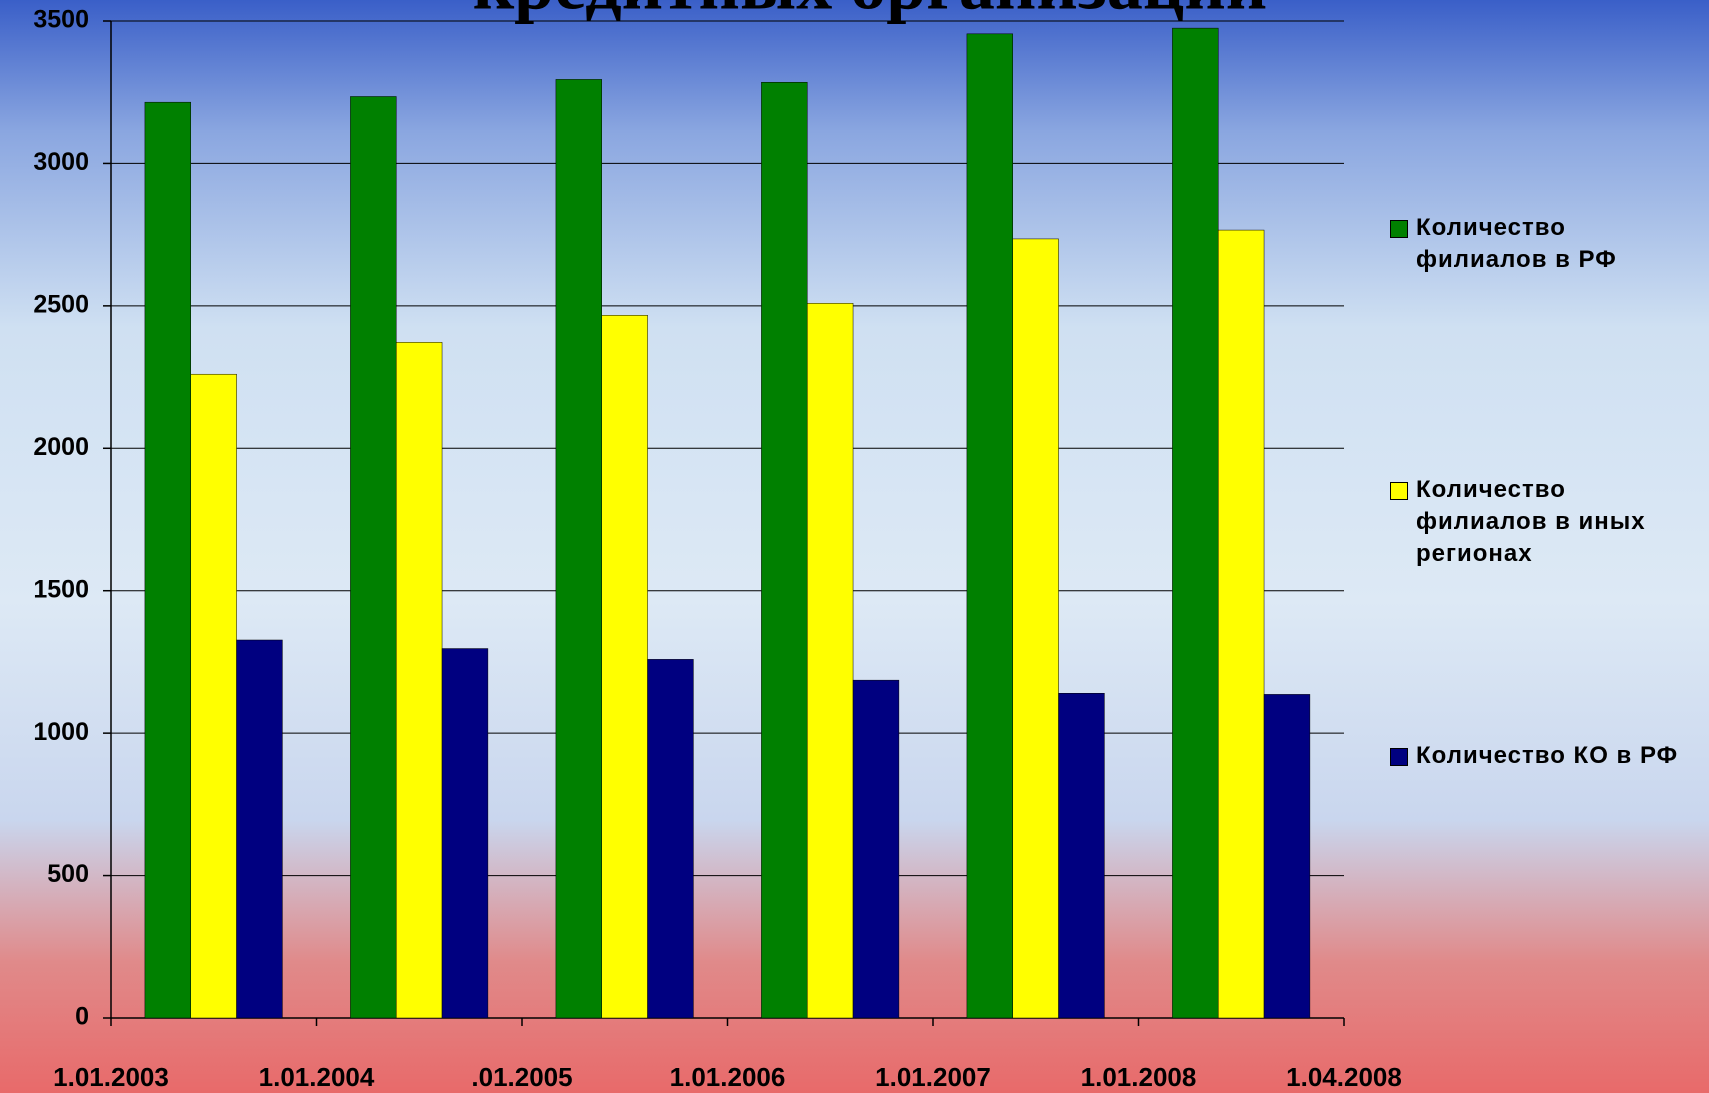  I want to click on legend-item: Количество филиалов в иных регионах, so click(1540, 522).